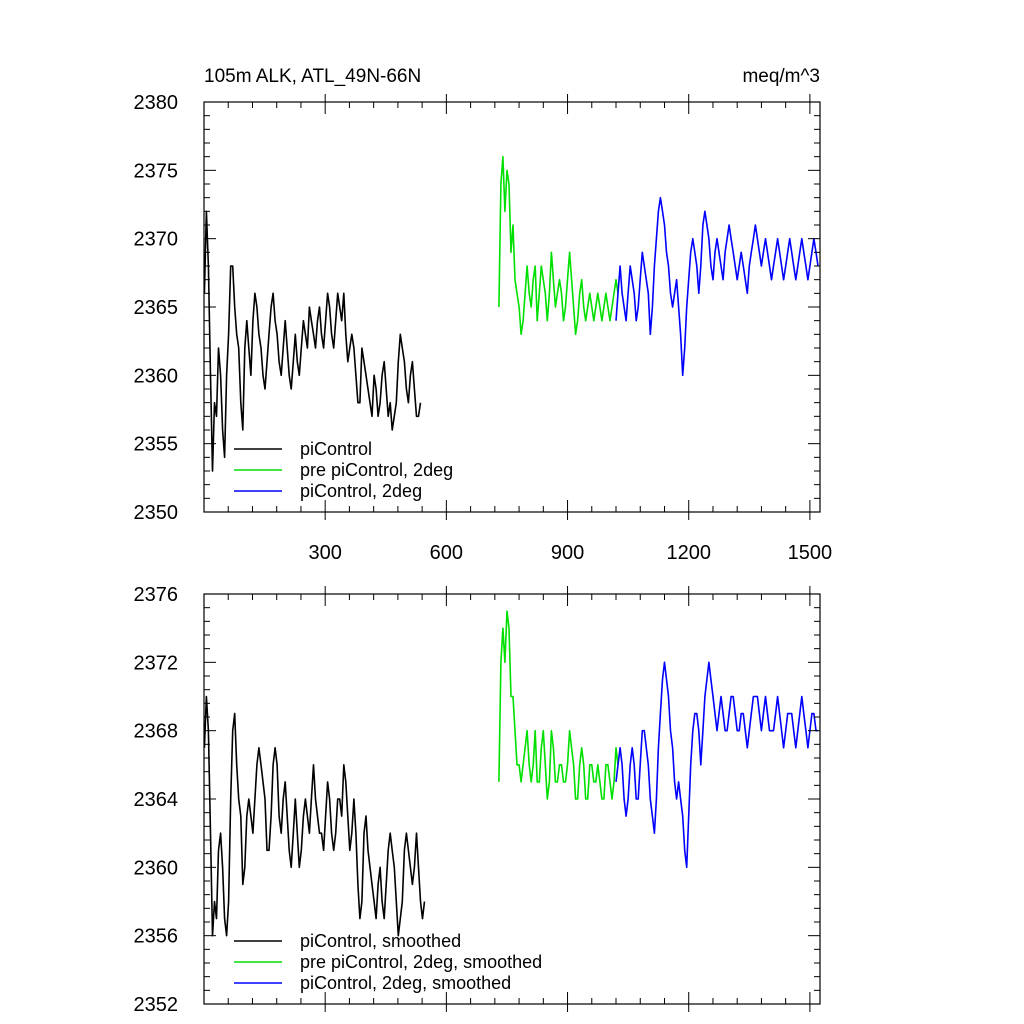 This screenshot has height=1024, width=1024. What do you see at coordinates (156, 171) in the screenshot?
I see `top-ytick-label: 2375` at bounding box center [156, 171].